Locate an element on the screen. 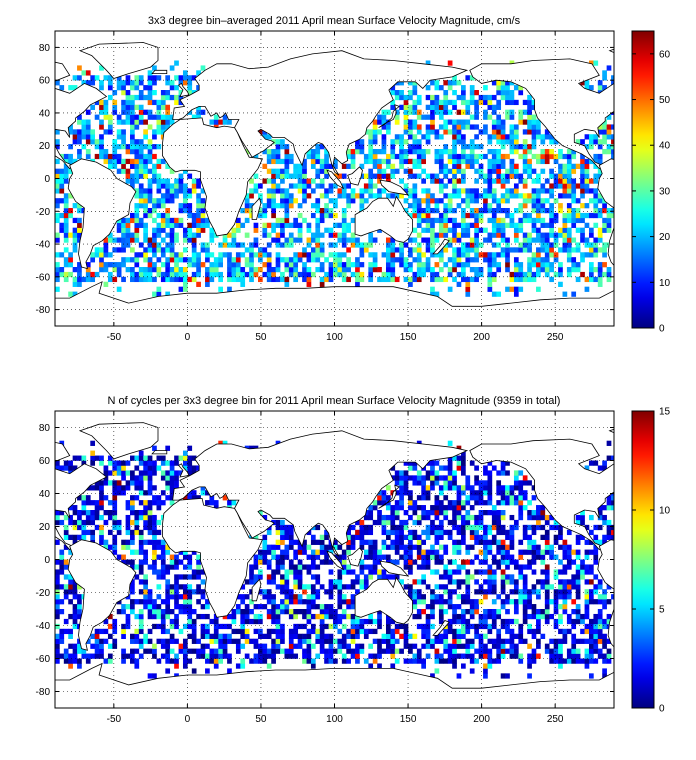 The image size is (696, 760). colorbar-gradient is located at coordinates (643, 179).